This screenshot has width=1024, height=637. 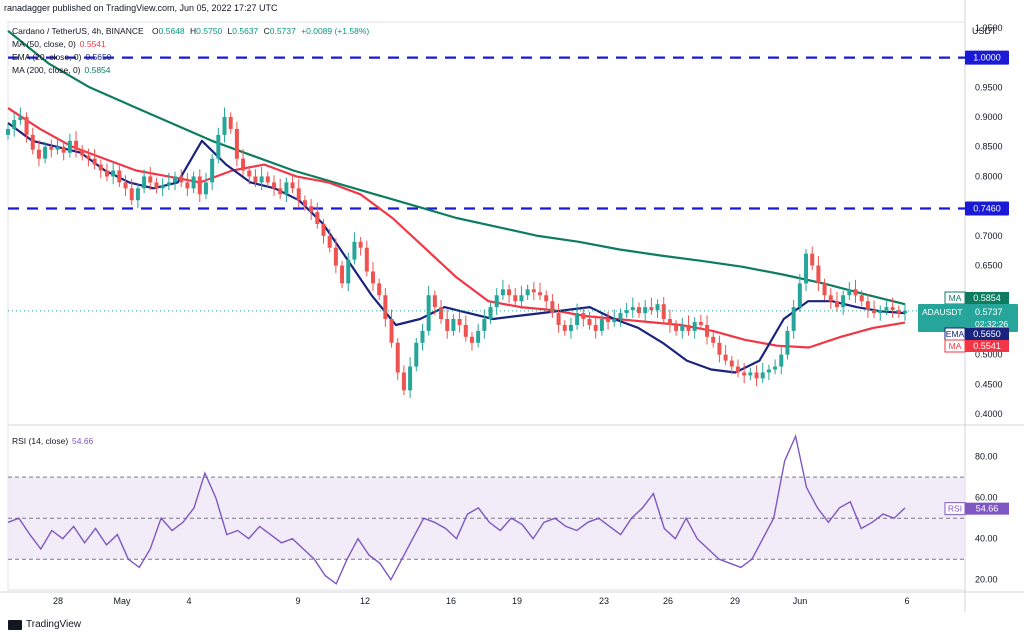 I want to click on ma200-legend: MA (200, close, 0) 0.5854, so click(x=61, y=70).